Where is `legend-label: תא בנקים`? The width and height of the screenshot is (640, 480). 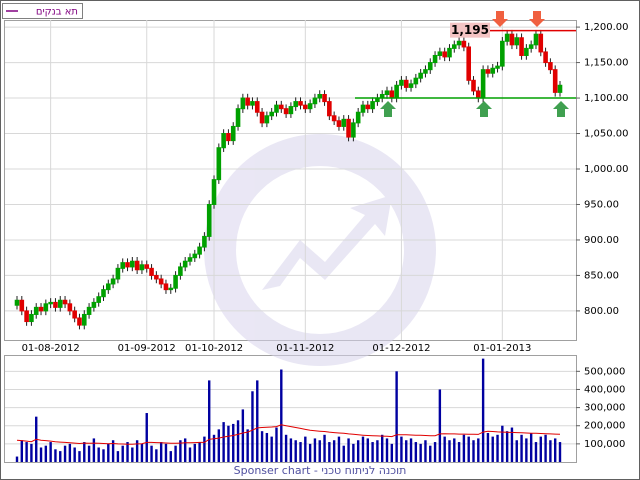
legend-label: תא בנקים is located at coordinates (57, 12).